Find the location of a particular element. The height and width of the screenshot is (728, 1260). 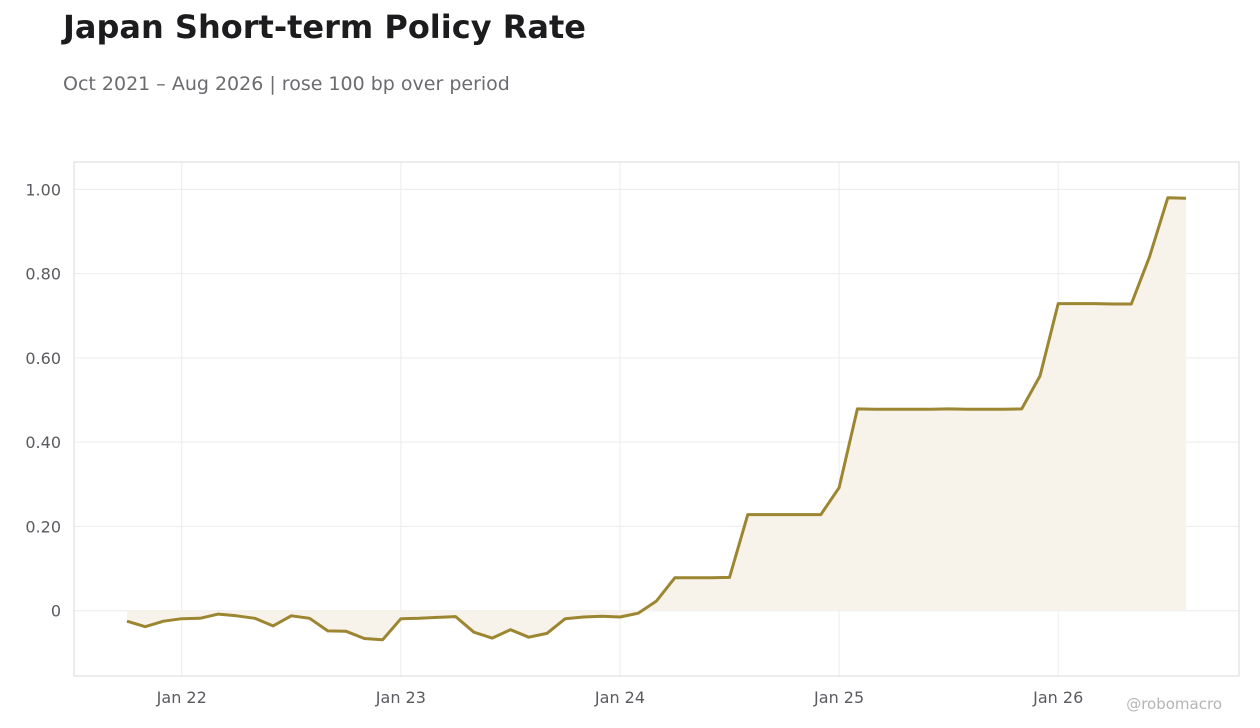

x-tick-label: Jan 25 is located at coordinates (838, 697).